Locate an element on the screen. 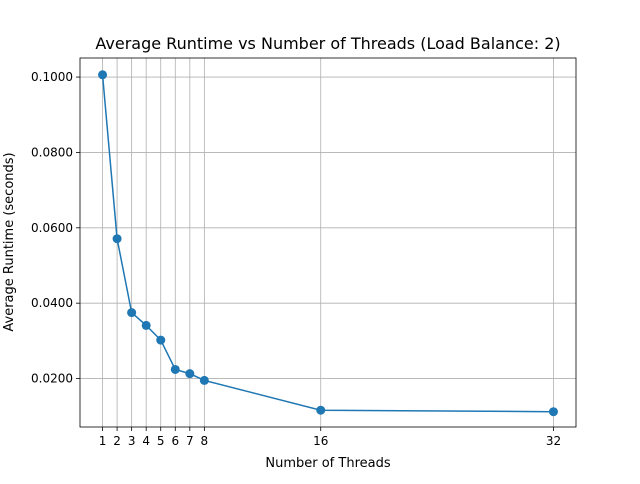  y-tick-label: 0.1000 is located at coordinates (52, 77).